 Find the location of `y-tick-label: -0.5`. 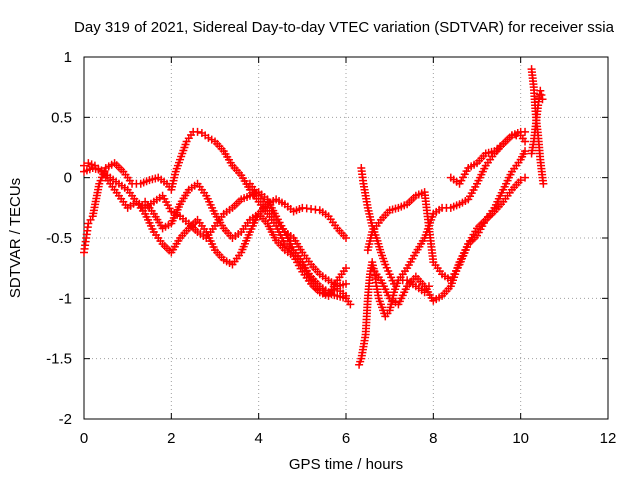

y-tick-label: -0.5 is located at coordinates (59, 238).